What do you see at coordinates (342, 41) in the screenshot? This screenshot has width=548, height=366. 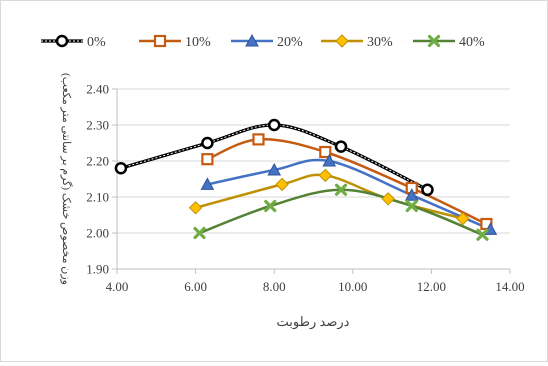 I see `legend-item-30pct-marker` at bounding box center [342, 41].